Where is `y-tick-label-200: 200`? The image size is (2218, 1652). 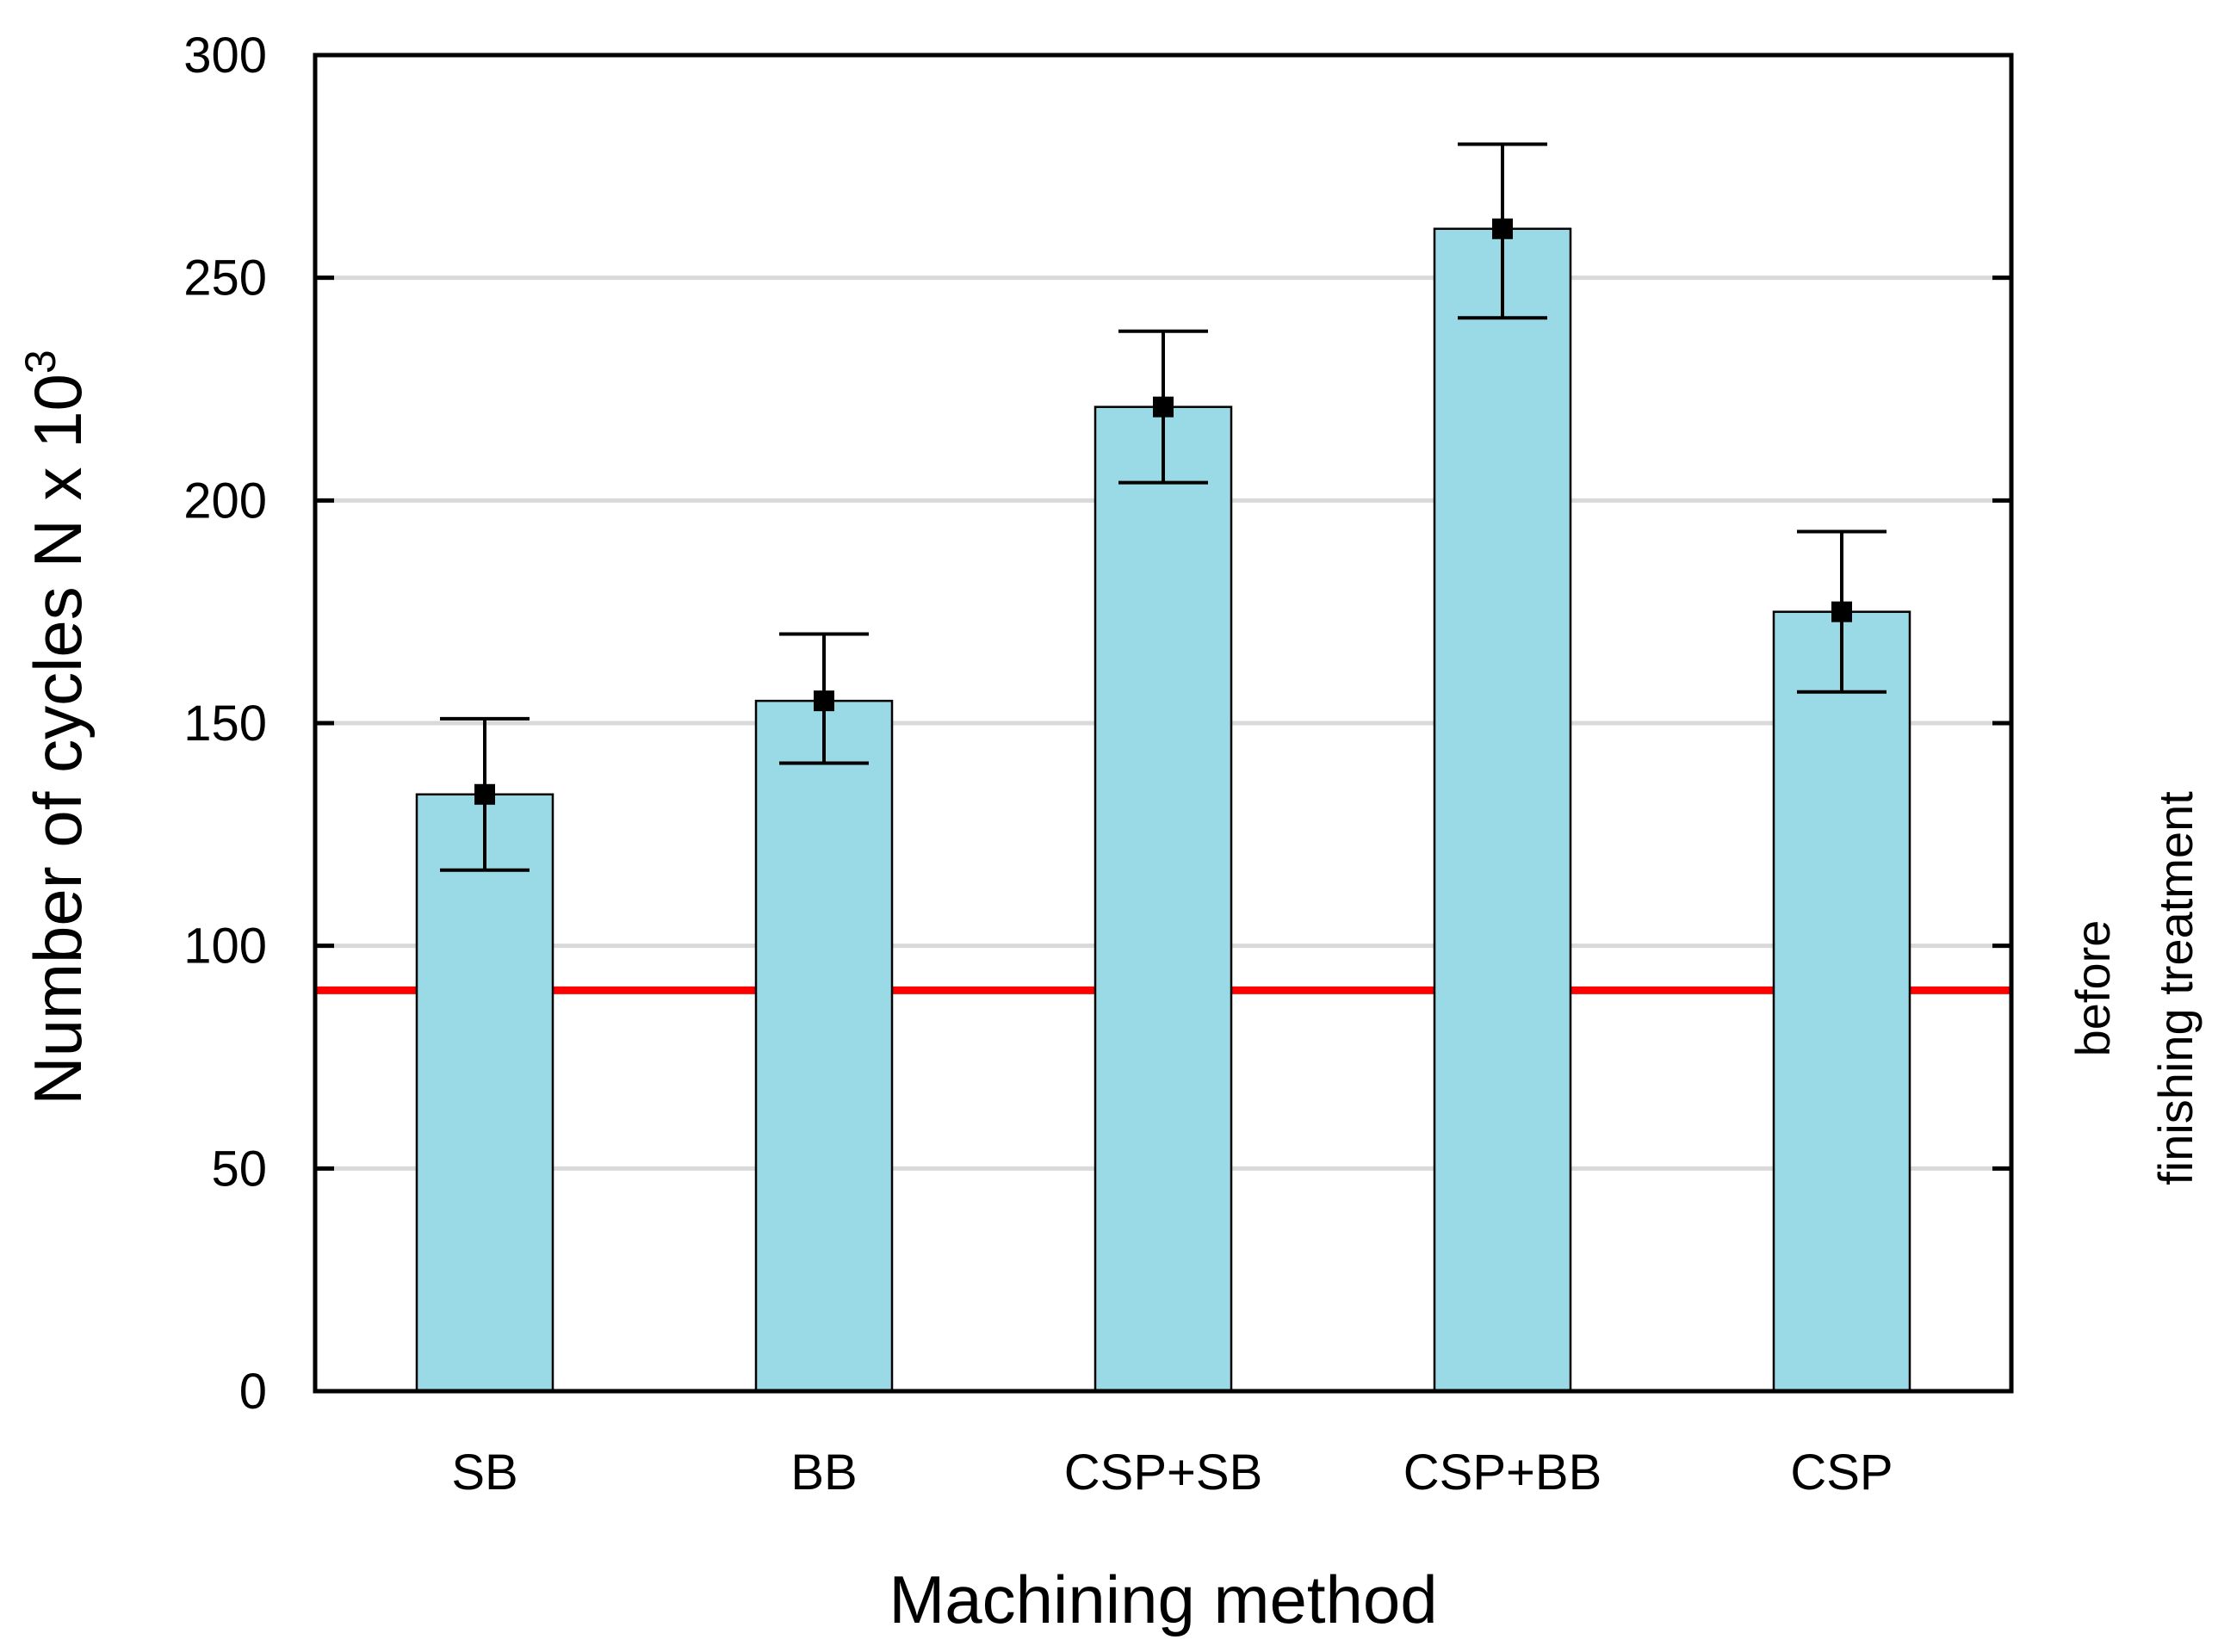 y-tick-label-200: 200 is located at coordinates (225, 501).